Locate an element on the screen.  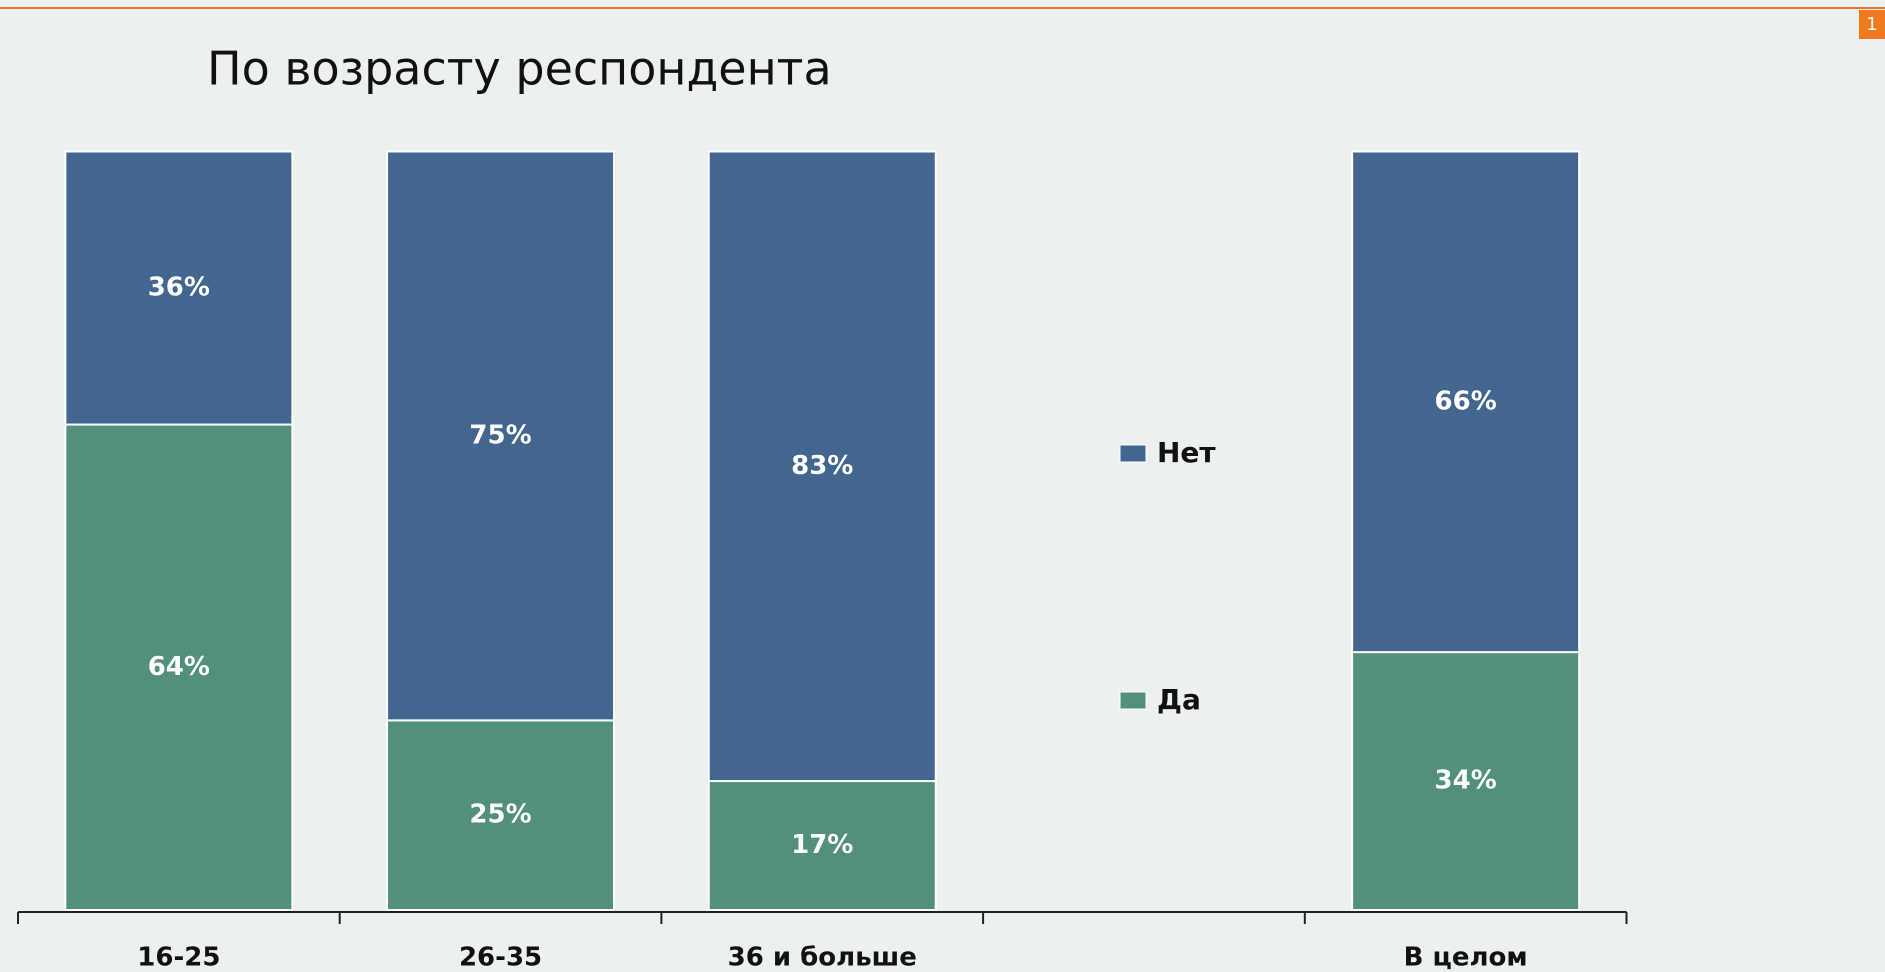
page-number: 1 is located at coordinates (1871, 24).